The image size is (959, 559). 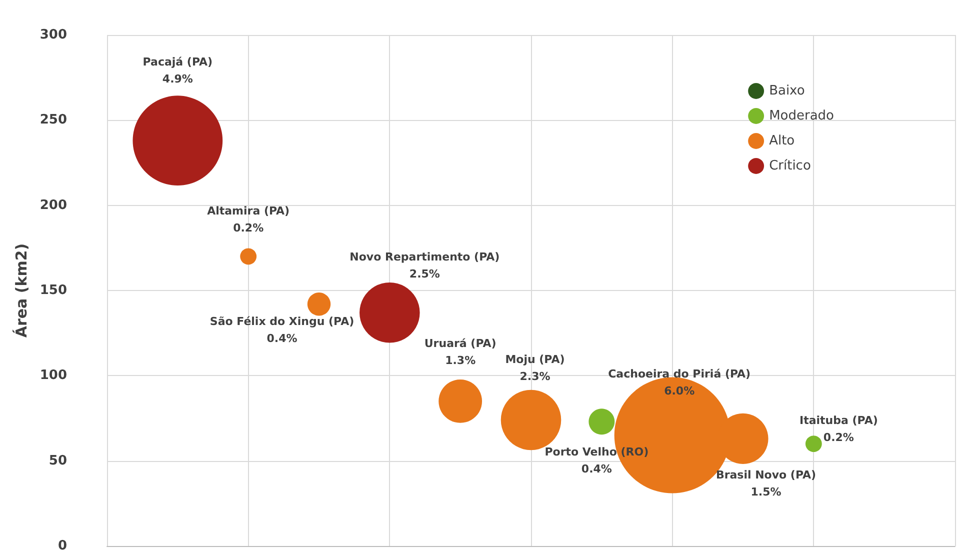 I want to click on annotation: Moju (PA) 2.3%, so click(x=535, y=367).